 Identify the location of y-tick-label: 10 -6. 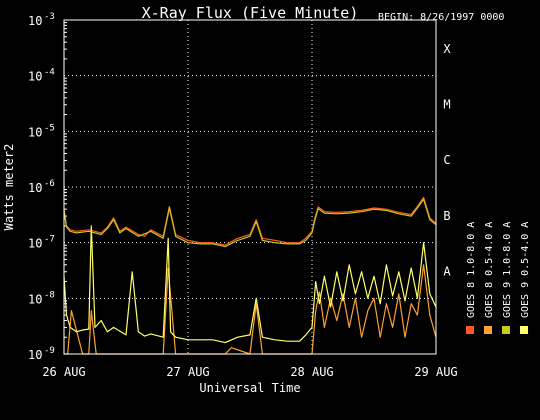
(41, 187).